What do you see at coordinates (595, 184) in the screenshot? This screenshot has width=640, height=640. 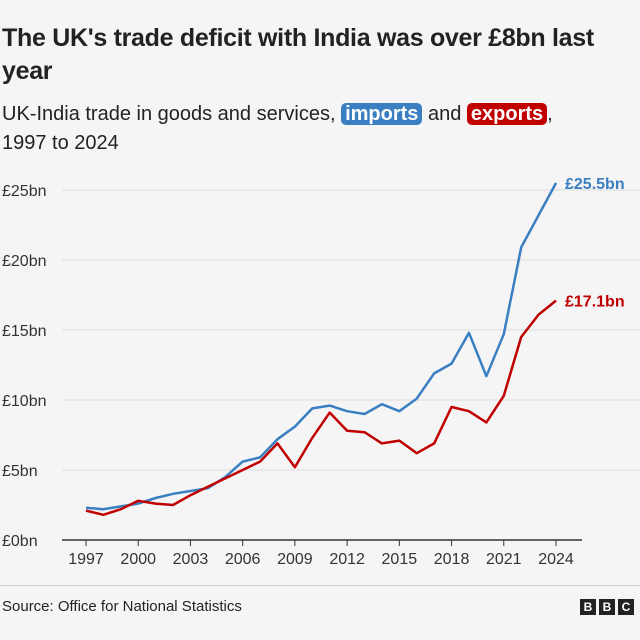 I see `imports-end-label: £25.5bn` at bounding box center [595, 184].